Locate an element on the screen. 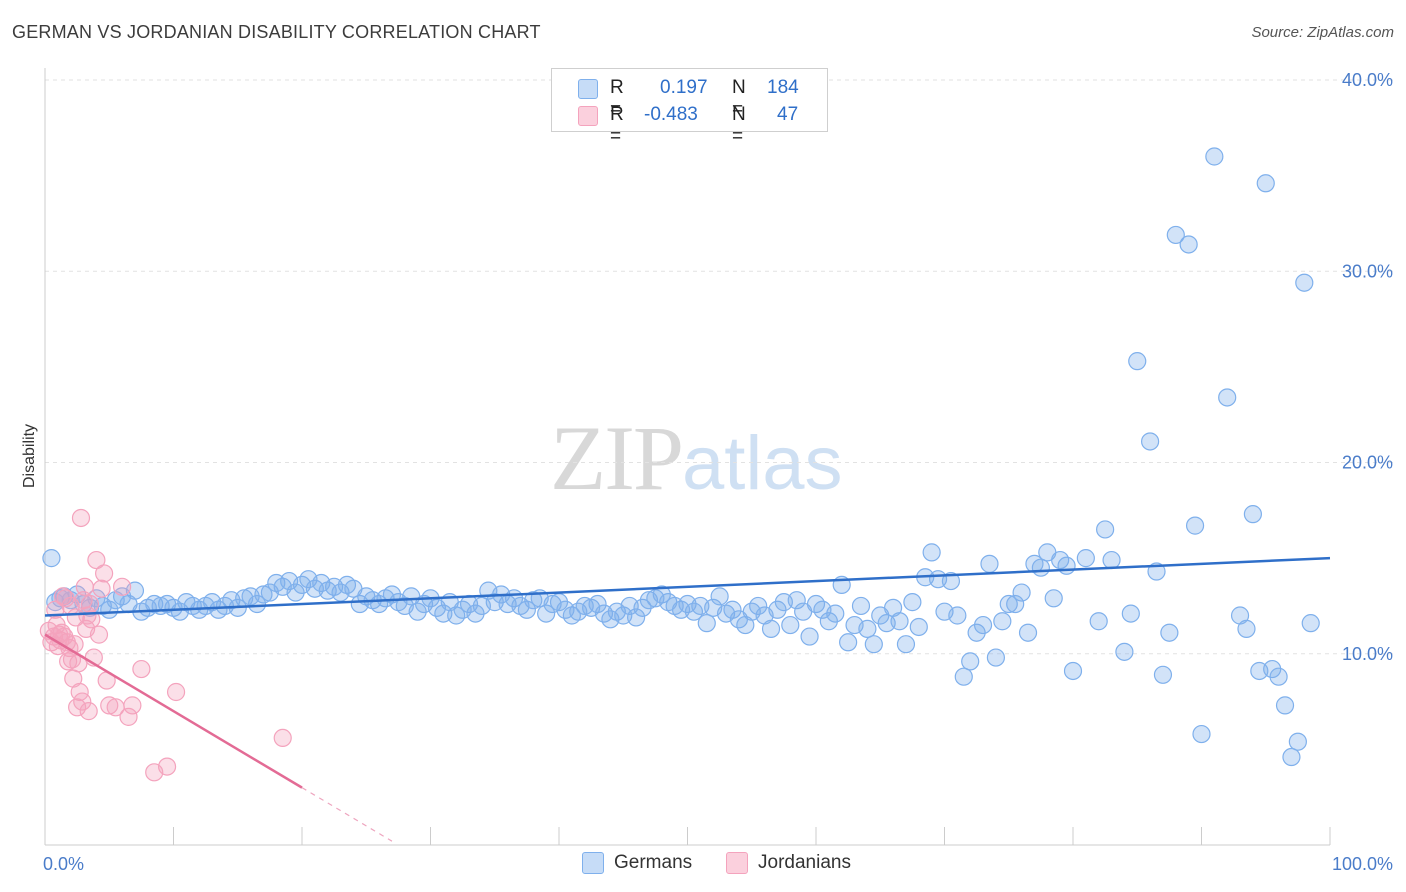 This screenshot has width=1406, height=892. legend-swatch-jordanians is located at coordinates (588, 116).